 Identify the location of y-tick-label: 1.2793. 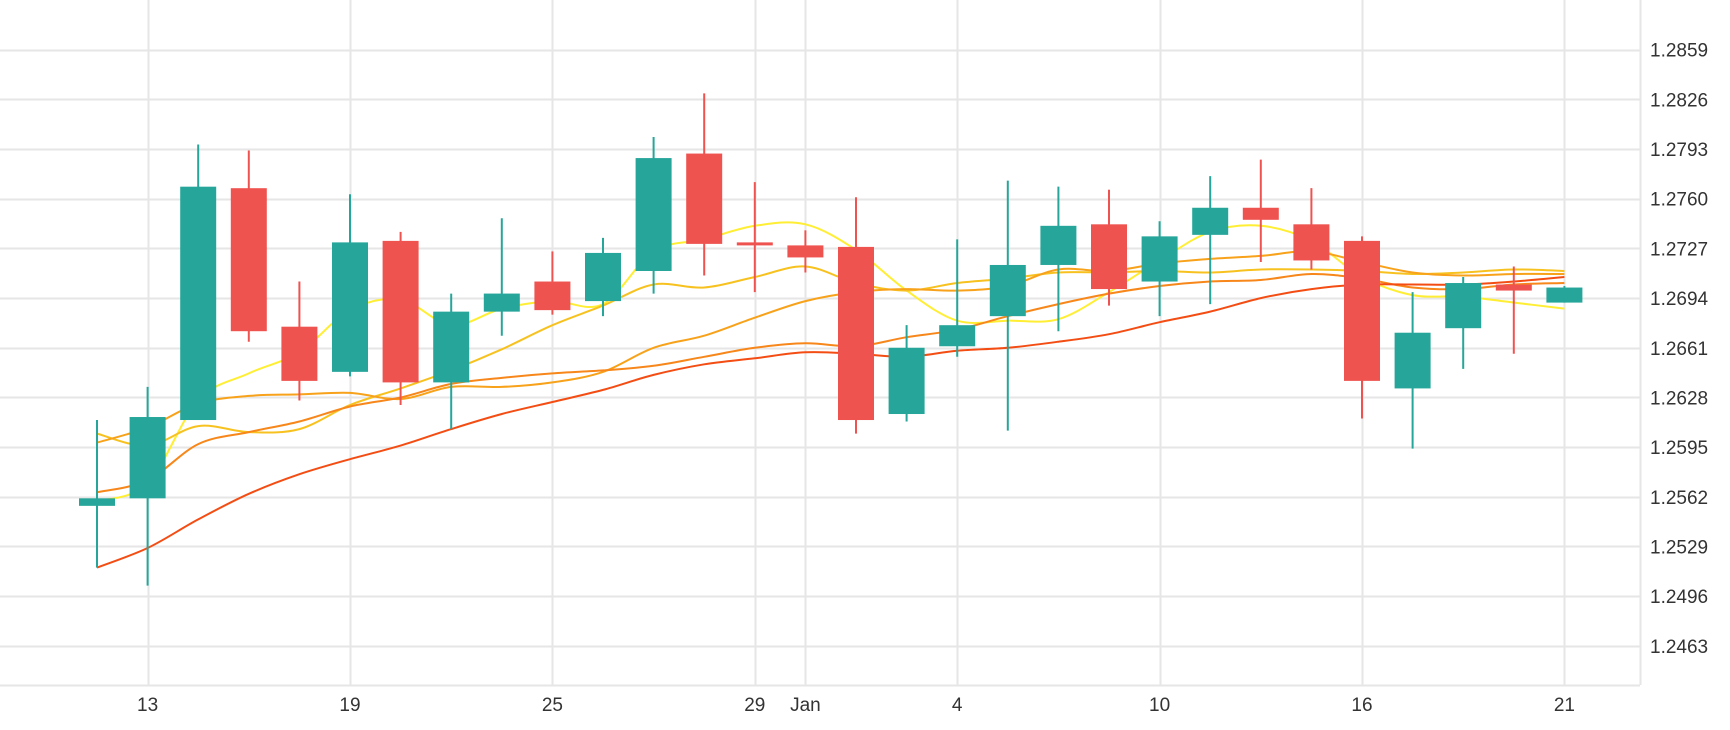
(1679, 150).